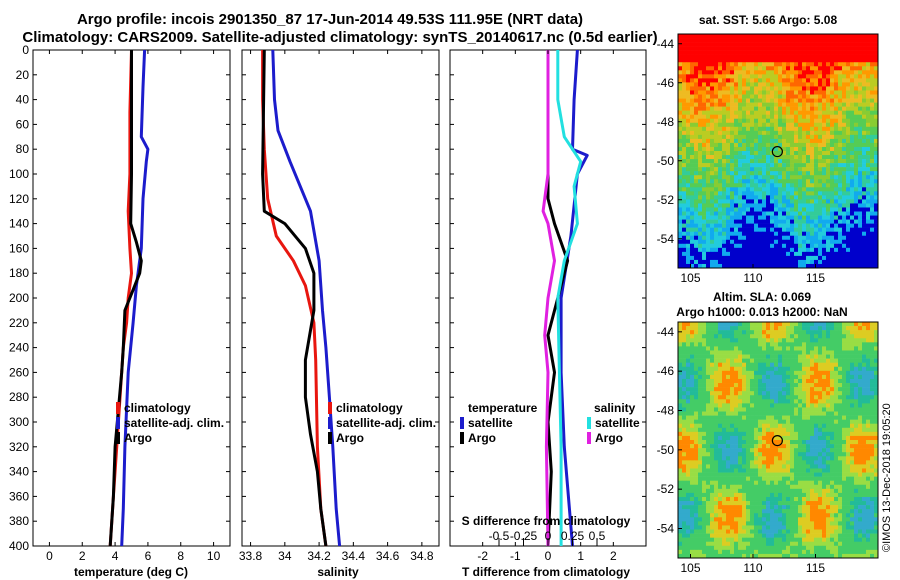 Image resolution: width=900 pixels, height=580 pixels. Describe the element at coordinates (386, 423) in the screenshot. I see `legend-satellite: satellite-adj. clim.` at that location.